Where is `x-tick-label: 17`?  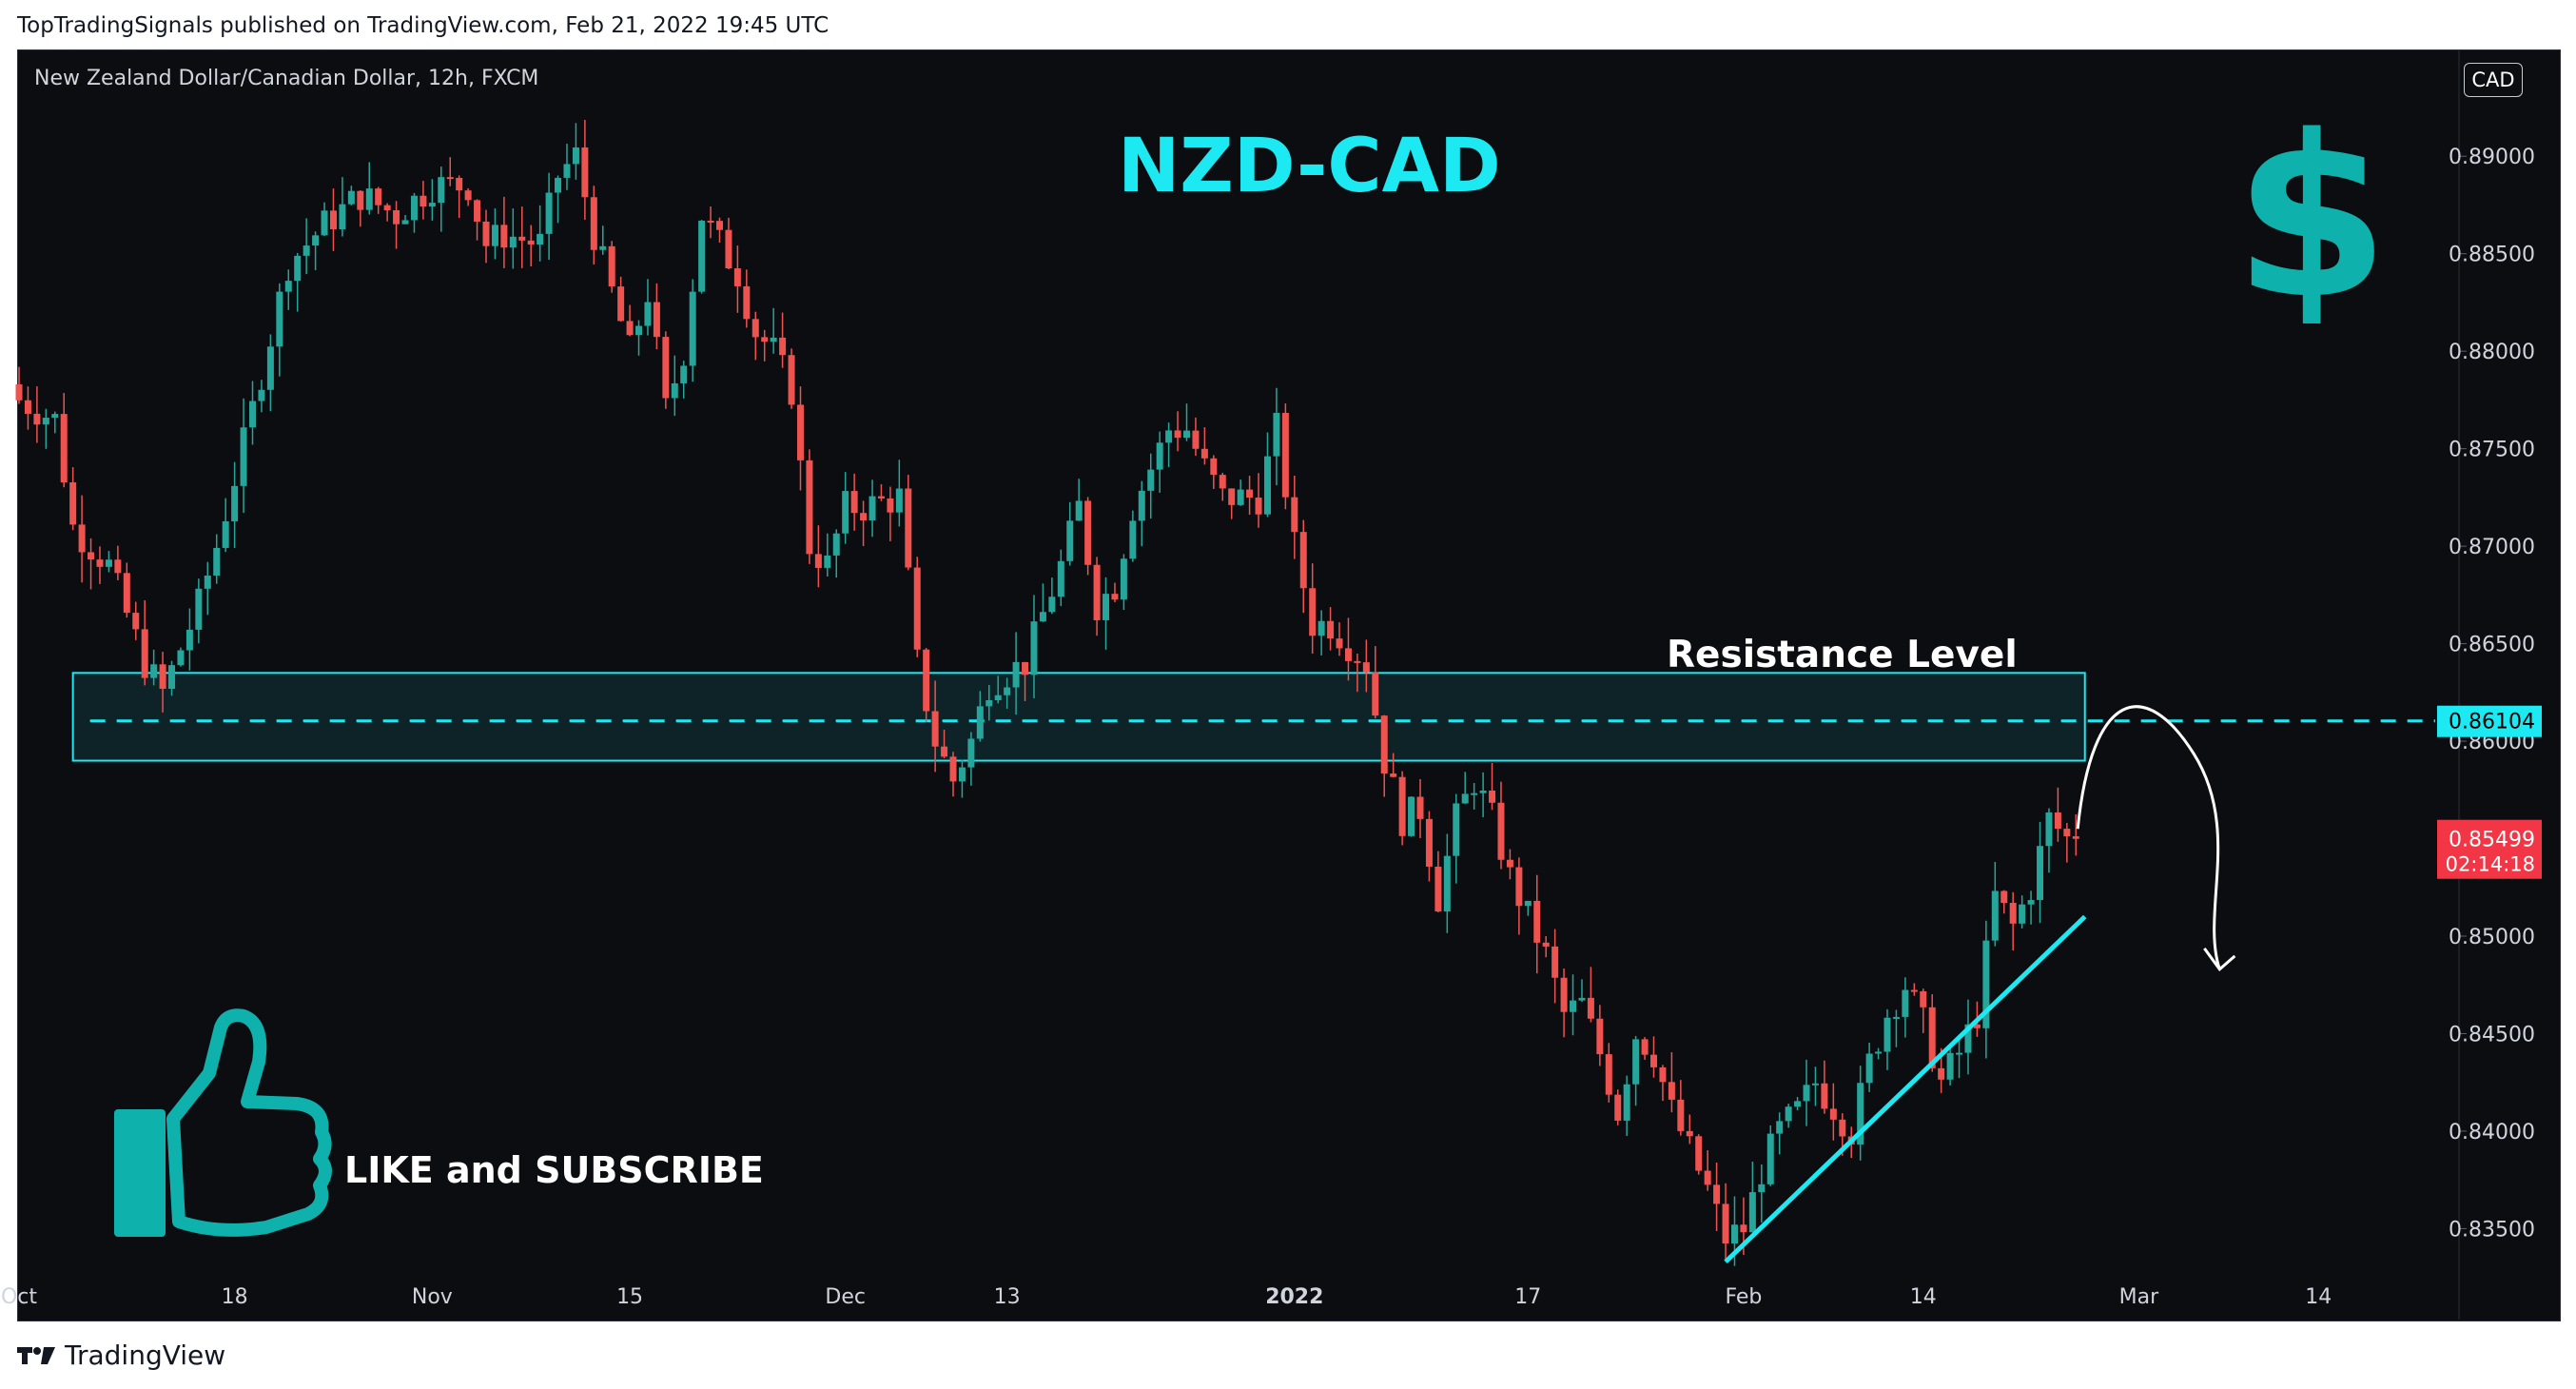 x-tick-label: 17 is located at coordinates (1528, 1297).